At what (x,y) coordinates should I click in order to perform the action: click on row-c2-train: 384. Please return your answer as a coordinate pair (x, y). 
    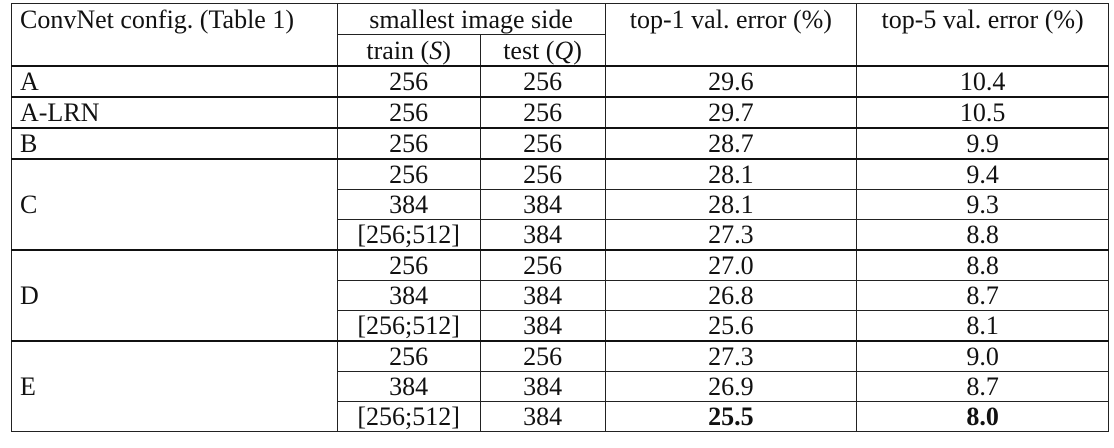
    Looking at the image, I should click on (408, 204).